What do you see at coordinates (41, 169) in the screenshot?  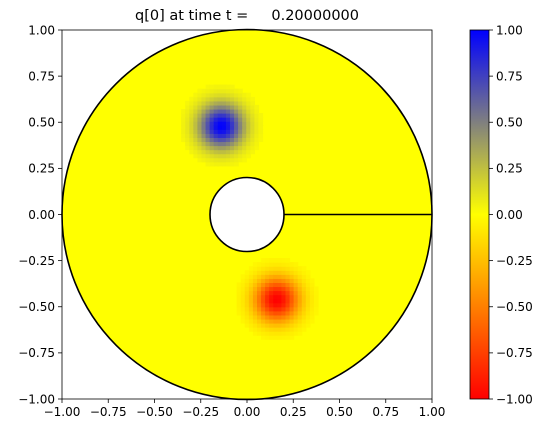 I see `y-tick-label: 0.25` at bounding box center [41, 169].